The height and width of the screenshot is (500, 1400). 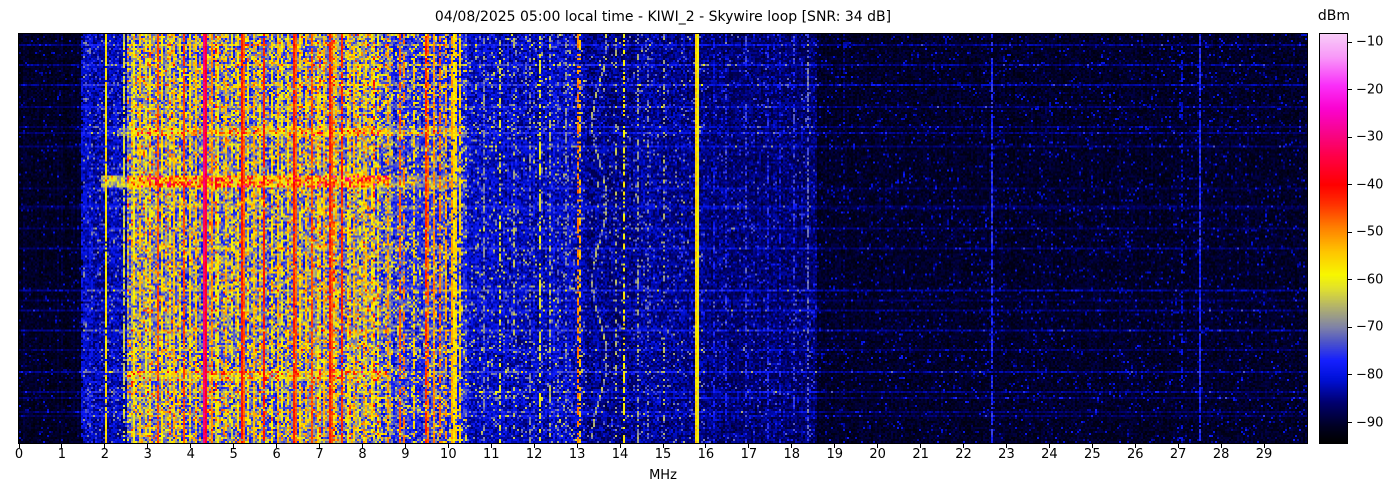 What do you see at coordinates (1334, 16) in the screenshot?
I see `colorbar-unit-label: dBm` at bounding box center [1334, 16].